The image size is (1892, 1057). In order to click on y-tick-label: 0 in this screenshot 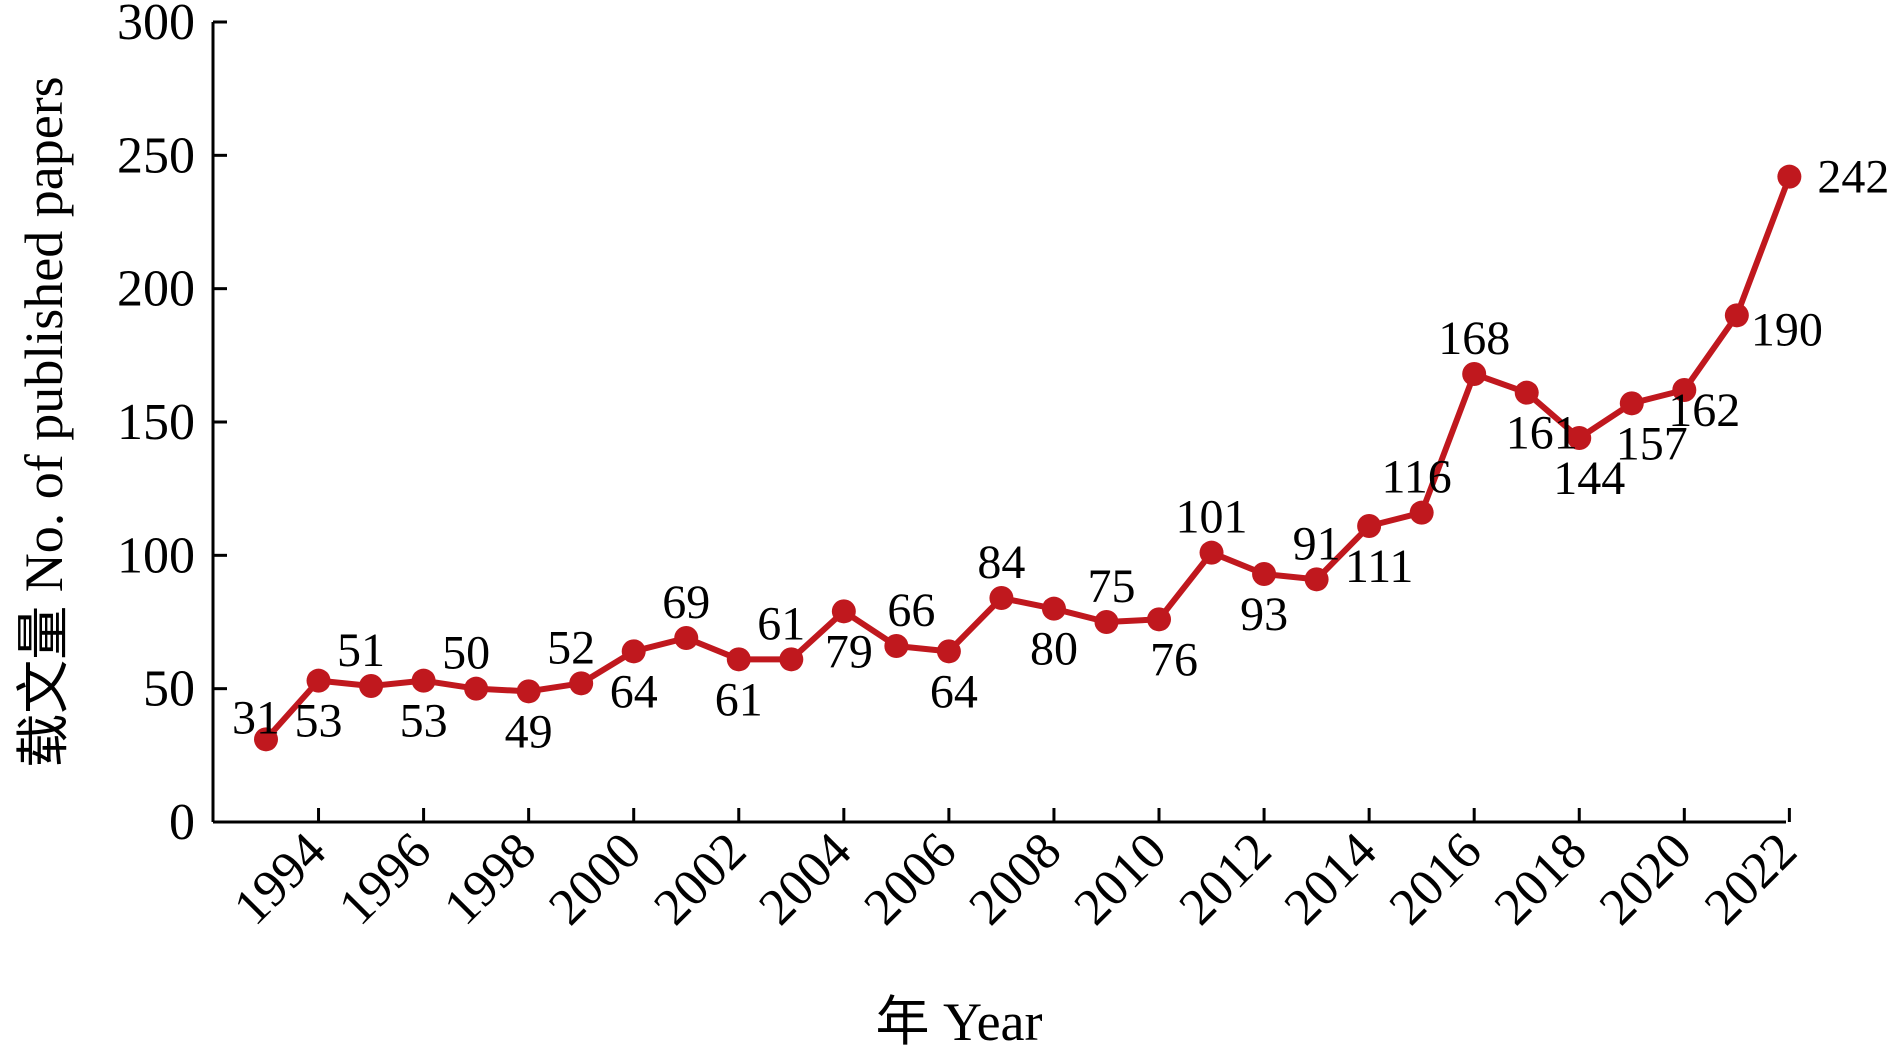, I will do `click(182, 822)`.